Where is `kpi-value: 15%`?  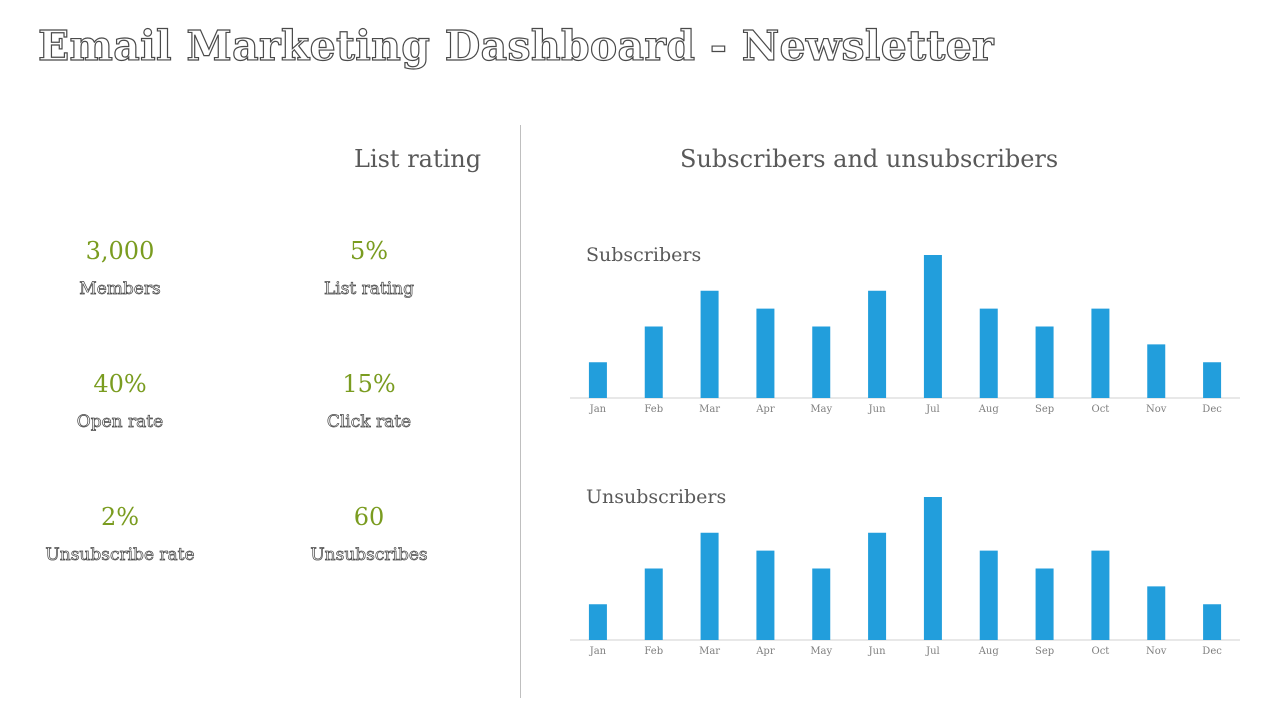
kpi-value: 15% is located at coordinates (369, 384).